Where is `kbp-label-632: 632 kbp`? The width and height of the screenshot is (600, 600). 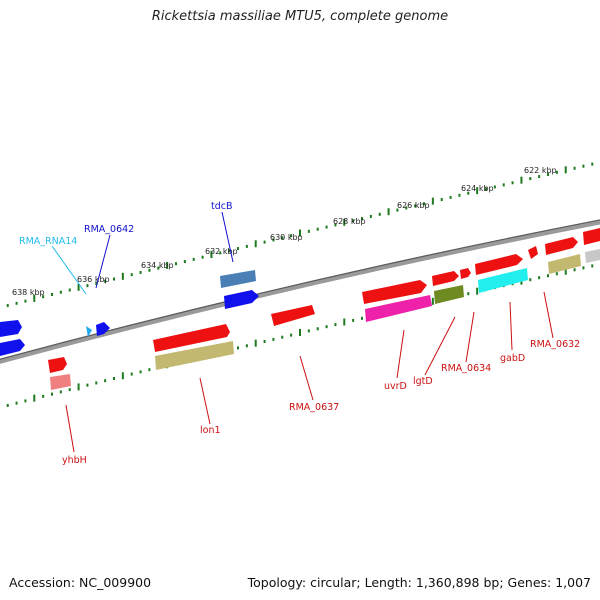 kbp-label-632: 632 kbp is located at coordinates (221, 251).